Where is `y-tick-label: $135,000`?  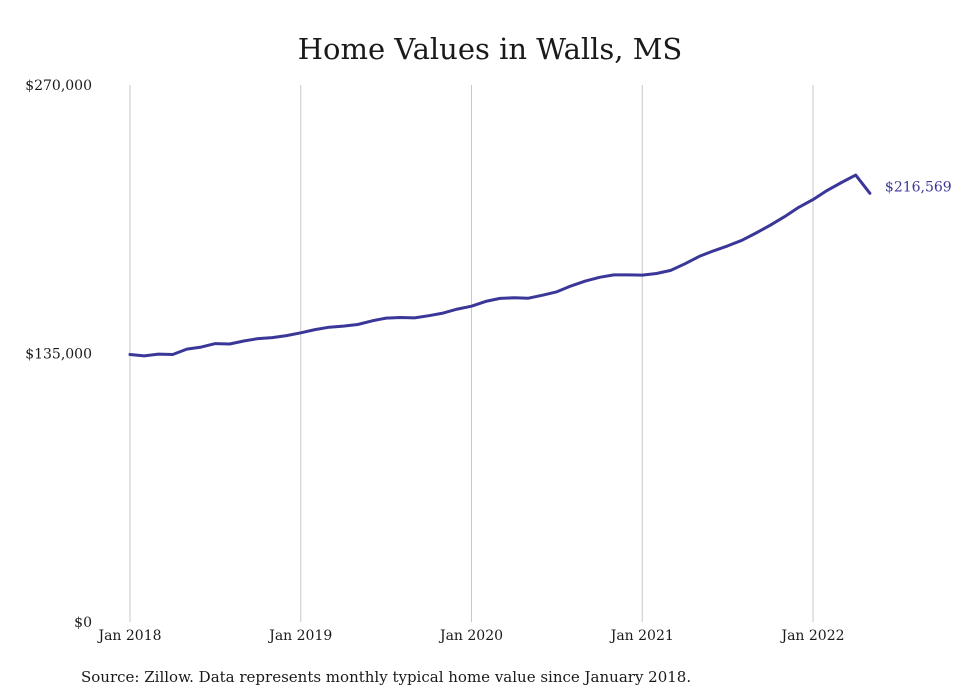 y-tick-label: $135,000 is located at coordinates (58, 355).